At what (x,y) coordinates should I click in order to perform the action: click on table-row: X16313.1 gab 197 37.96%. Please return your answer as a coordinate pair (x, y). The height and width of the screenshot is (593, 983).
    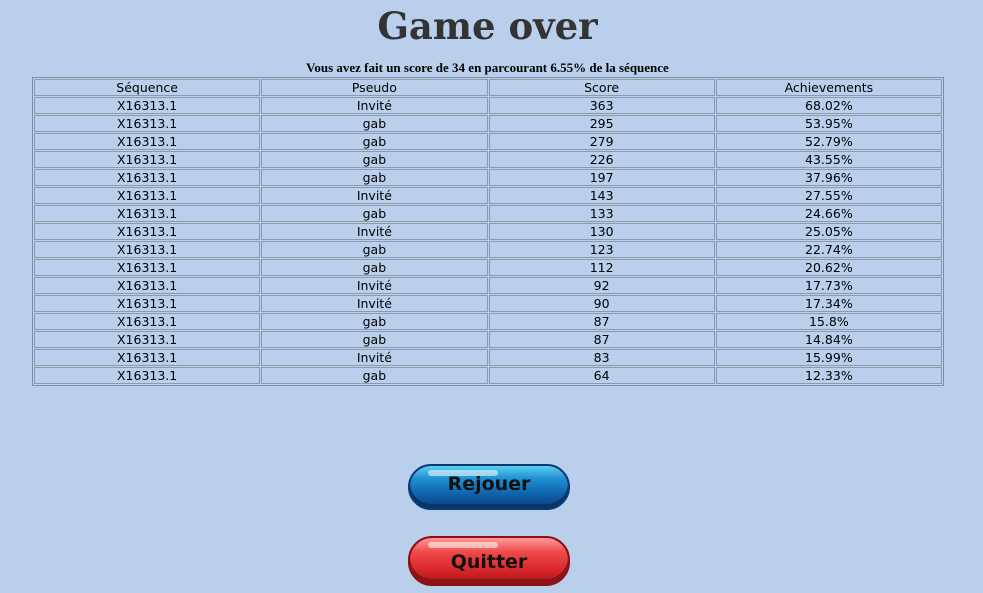
    Looking at the image, I should click on (488, 177).